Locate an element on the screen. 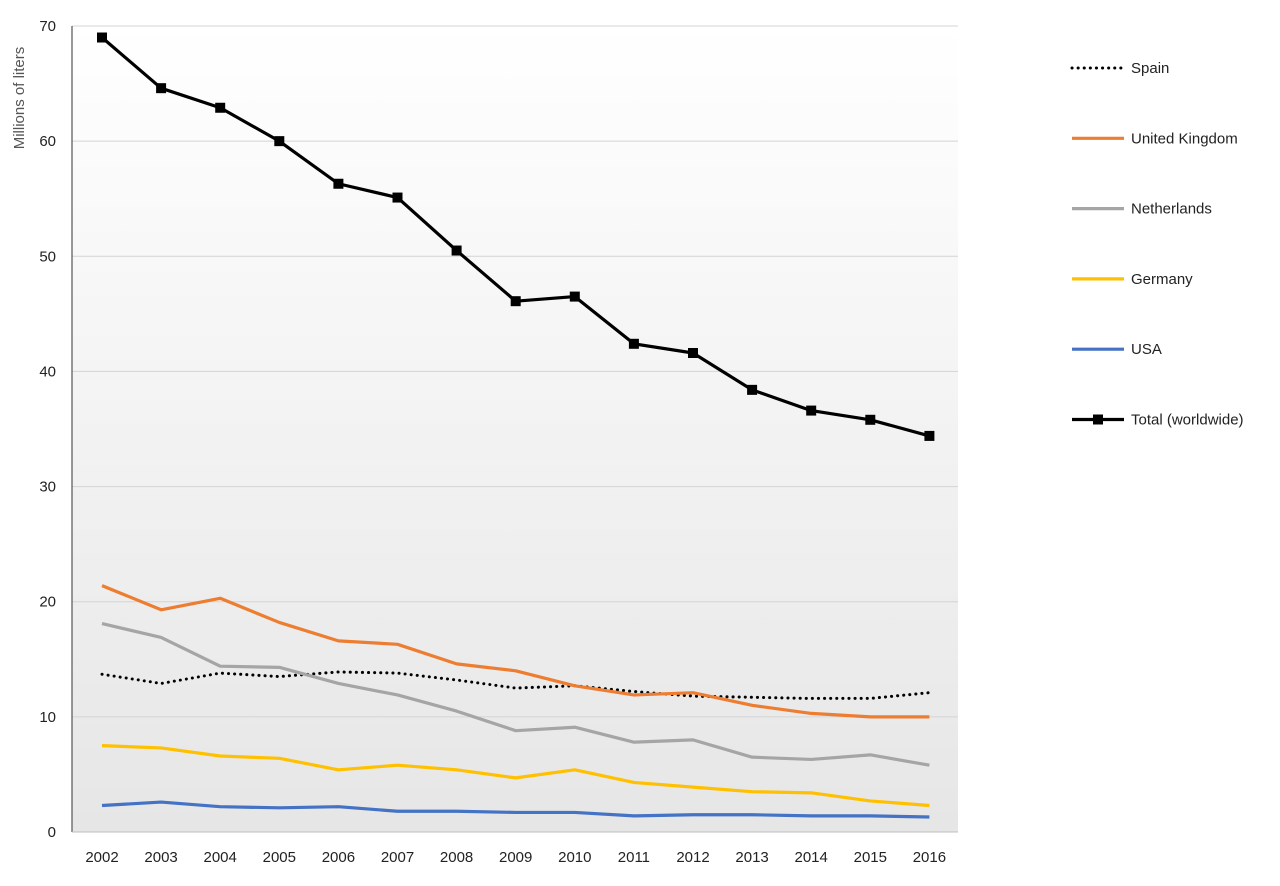 Image resolution: width=1280 pixels, height=886 pixels. series-line-usa is located at coordinates (515, 809).